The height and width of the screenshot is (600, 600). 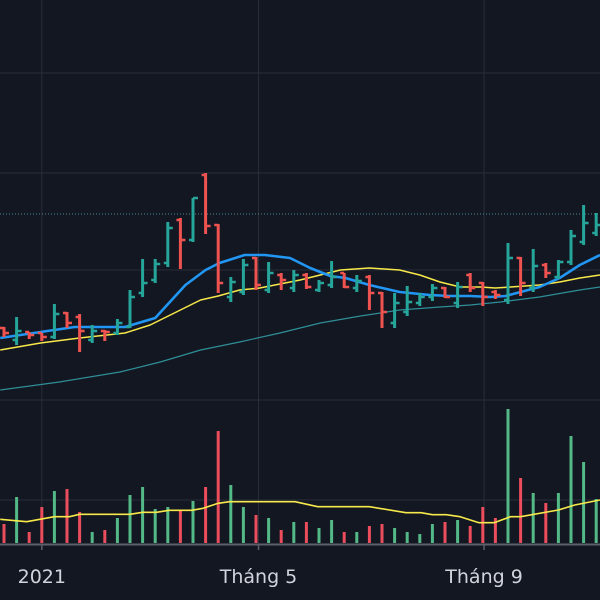 I want to click on x-tick-label: 2021, so click(x=42, y=577).